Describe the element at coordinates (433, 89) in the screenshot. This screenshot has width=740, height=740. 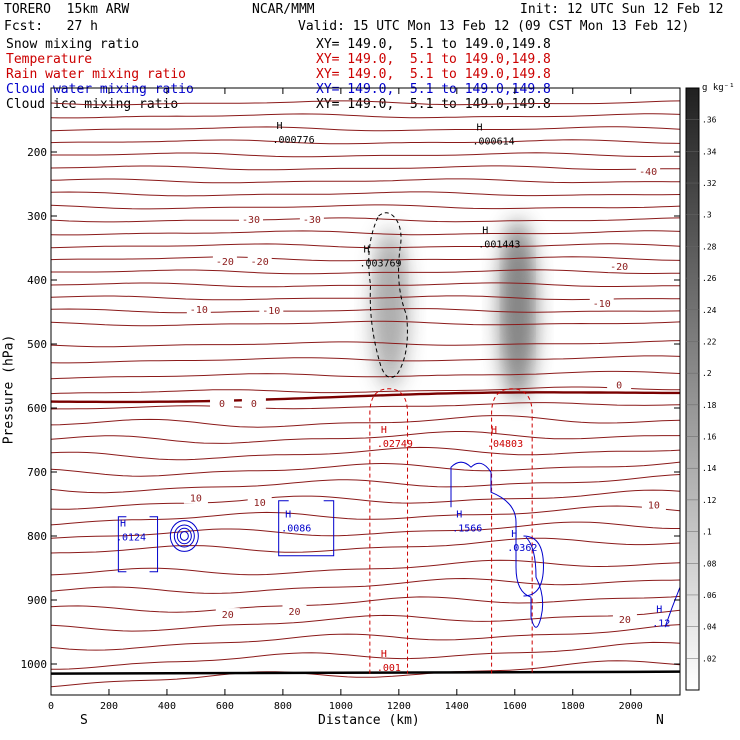
I see `field-cloud-xy: XY= 149.0, 5.1 to 149.0,149.8` at that location.